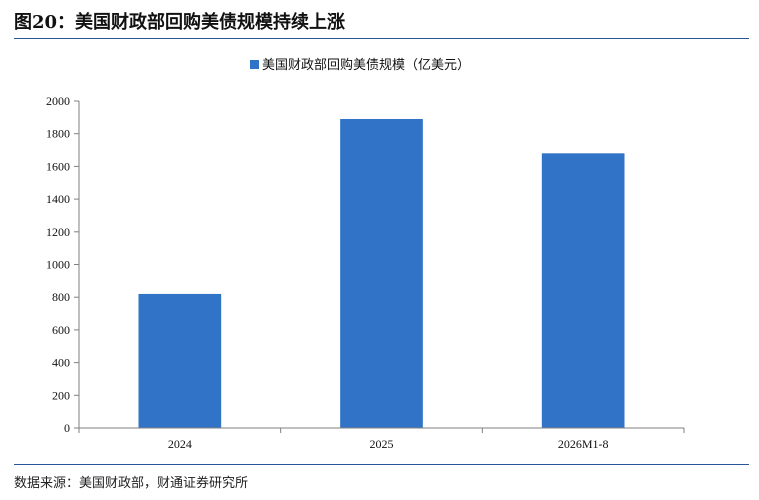 Image resolution: width=759 pixels, height=500 pixels. Describe the element at coordinates (58, 166) in the screenshot. I see `y-tick-label: 1600` at that location.